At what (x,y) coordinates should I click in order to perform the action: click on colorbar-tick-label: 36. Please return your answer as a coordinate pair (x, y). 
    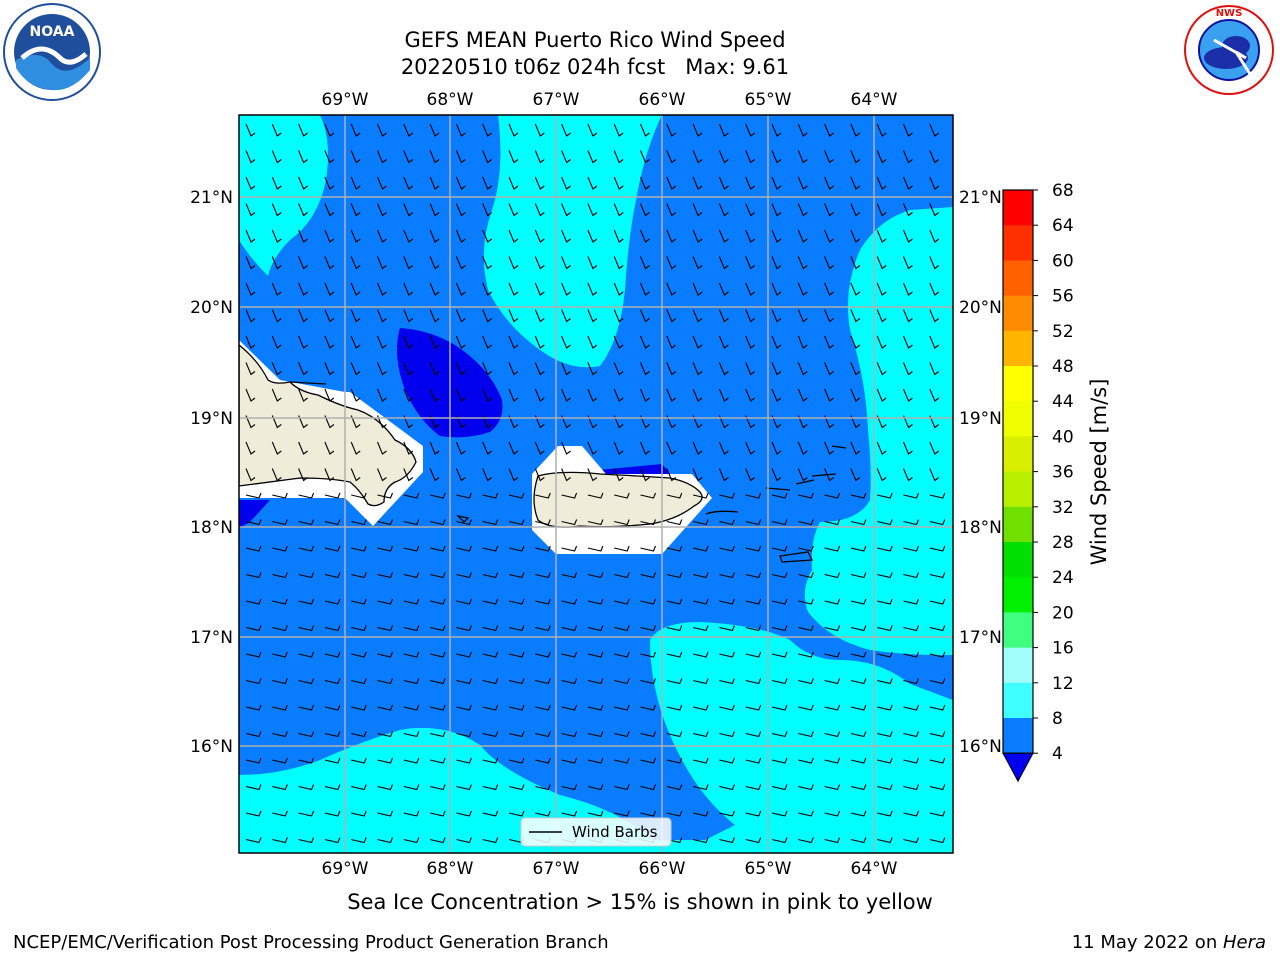
    Looking at the image, I should click on (1063, 473).